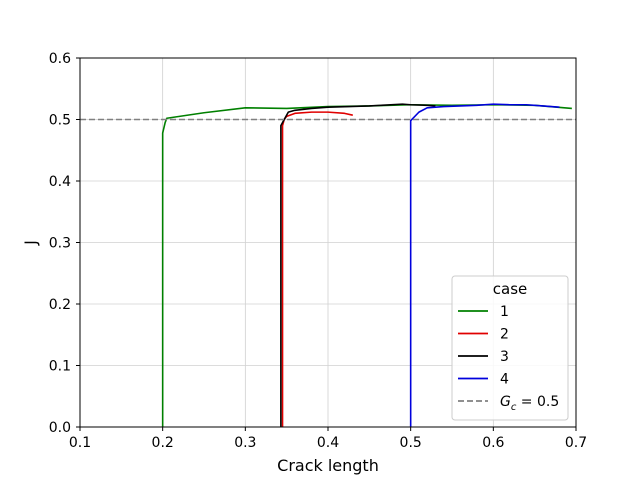 Image resolution: width=640 pixels, height=485 pixels. Describe the element at coordinates (504, 380) in the screenshot. I see `legend-label-case-4: 4` at that location.